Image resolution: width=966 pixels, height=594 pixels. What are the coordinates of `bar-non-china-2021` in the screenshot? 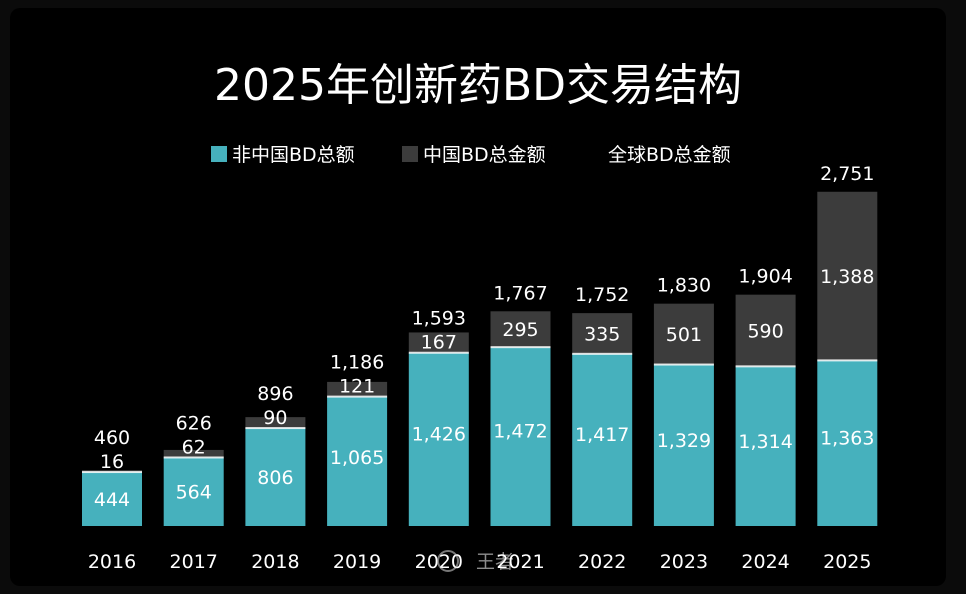 It's located at (520, 436).